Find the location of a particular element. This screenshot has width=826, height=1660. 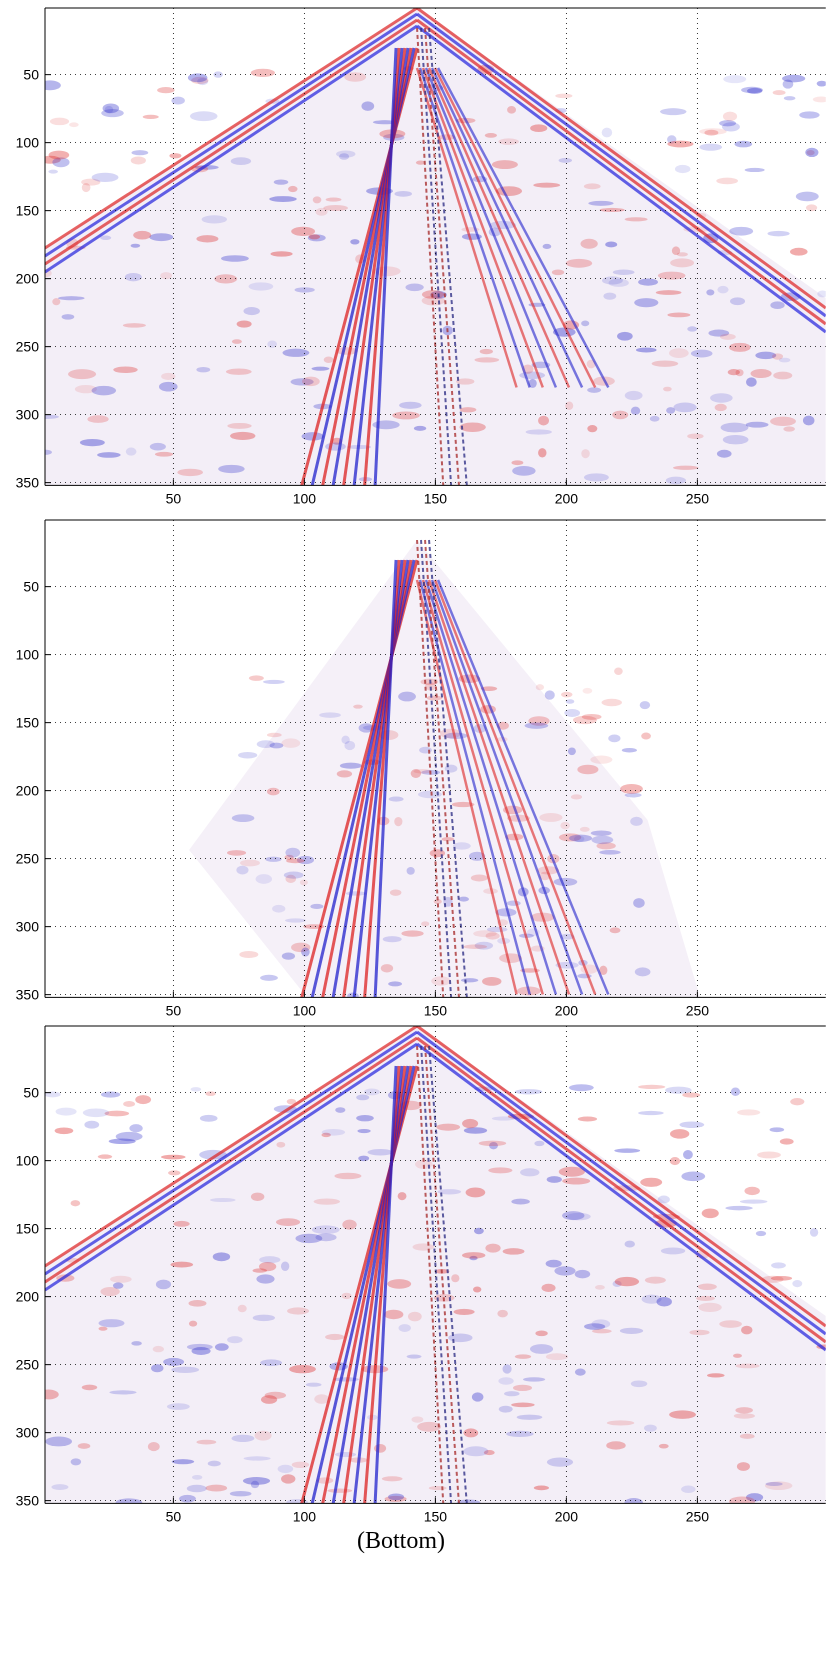

y-tick-label: 100 is located at coordinates (28, 655).